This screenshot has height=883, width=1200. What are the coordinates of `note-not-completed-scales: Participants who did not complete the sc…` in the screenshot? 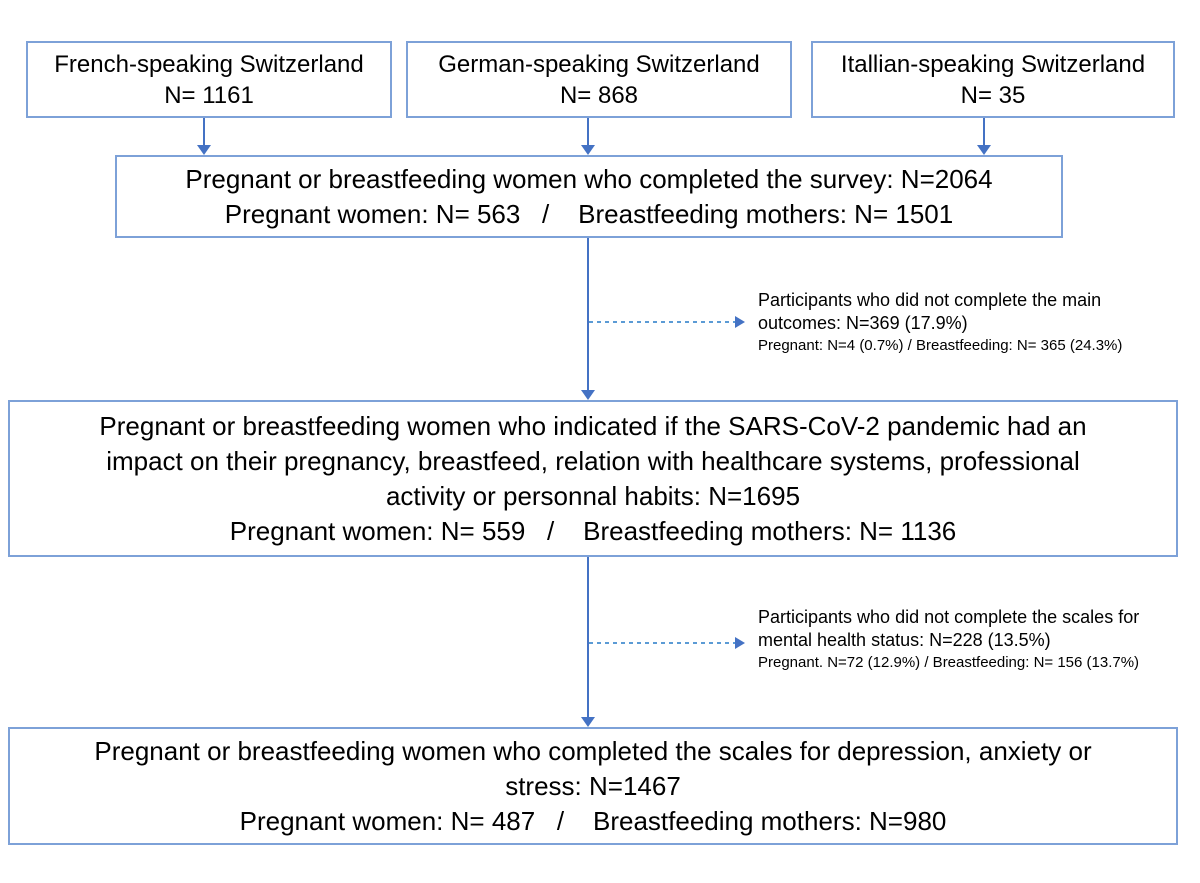 It's located at (970, 640).